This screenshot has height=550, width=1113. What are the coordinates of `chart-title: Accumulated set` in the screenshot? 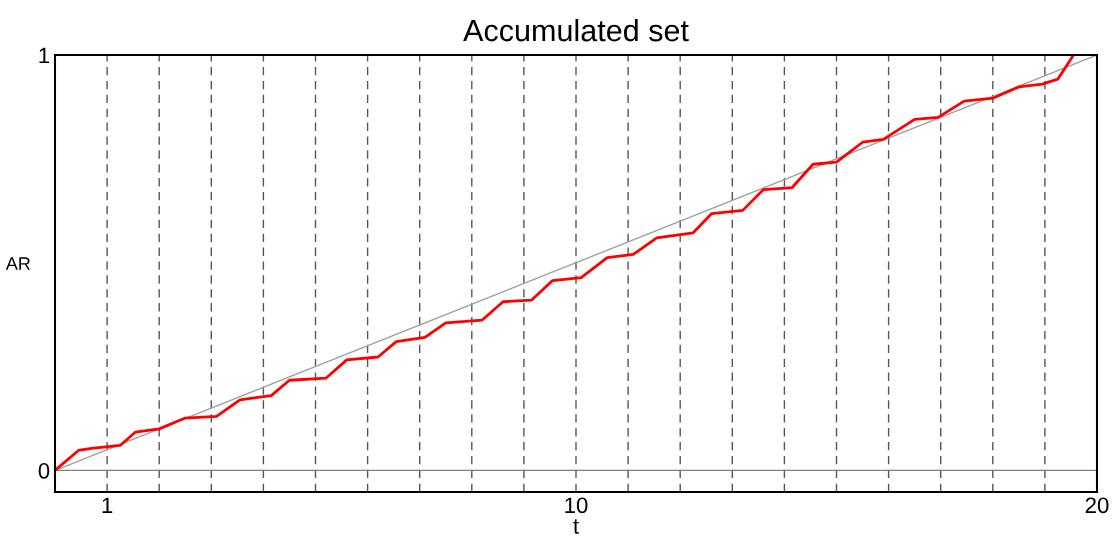 It's located at (576, 30).